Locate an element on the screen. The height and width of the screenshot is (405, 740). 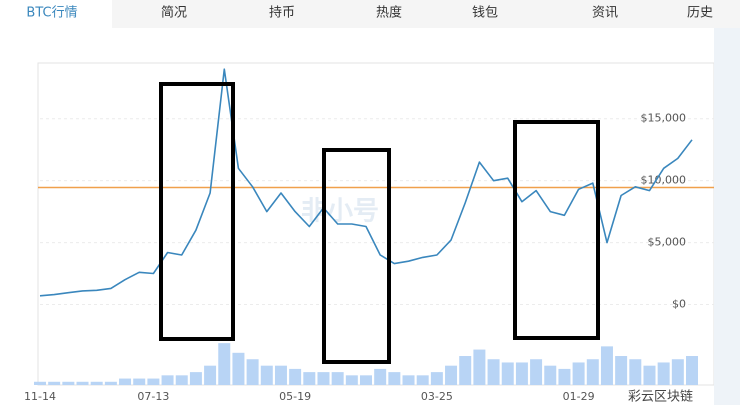
tab: 简况 is located at coordinates (174, 13).